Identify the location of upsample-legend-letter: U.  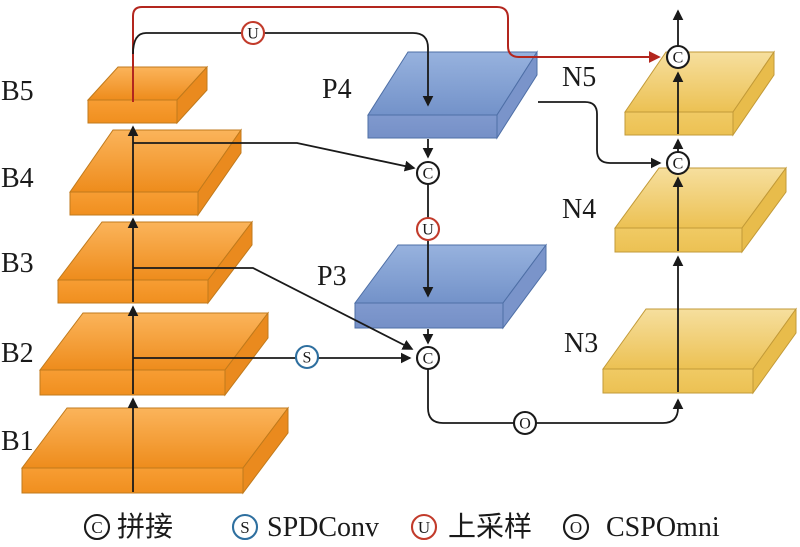
(424, 527).